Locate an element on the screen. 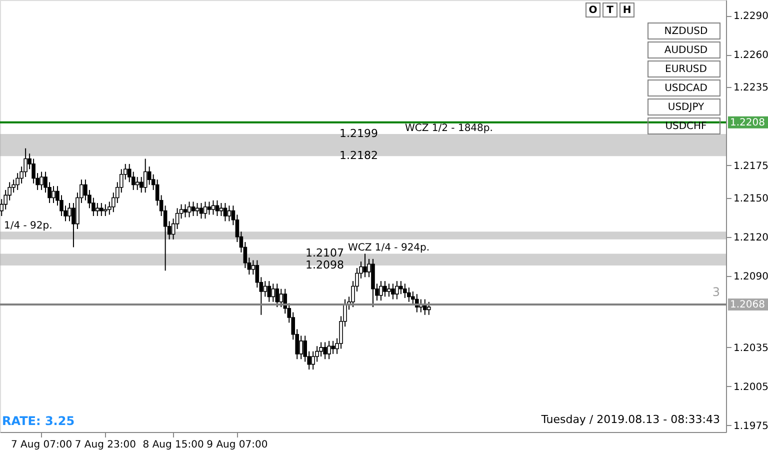 The width and height of the screenshot is (768, 453). annotation: AUDUSD is located at coordinates (686, 50).